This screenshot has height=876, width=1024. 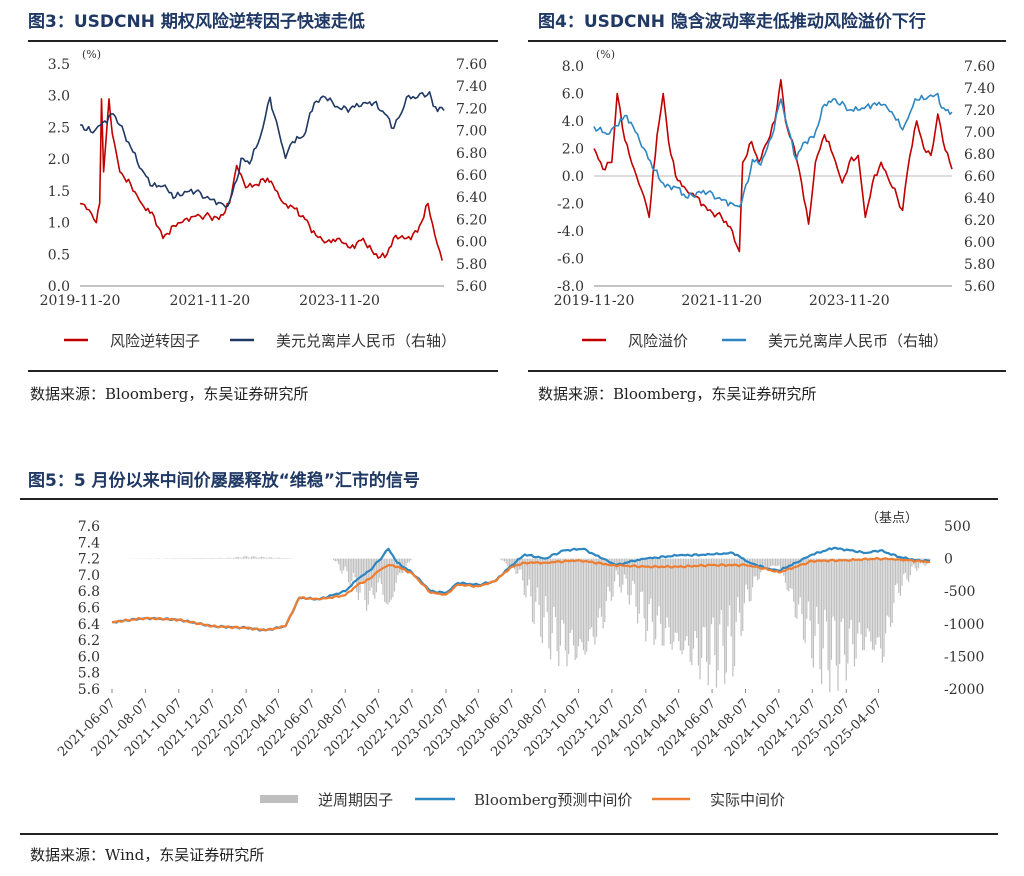 What do you see at coordinates (658, 341) in the screenshot?
I see `legend-label: 风险溢价` at bounding box center [658, 341].